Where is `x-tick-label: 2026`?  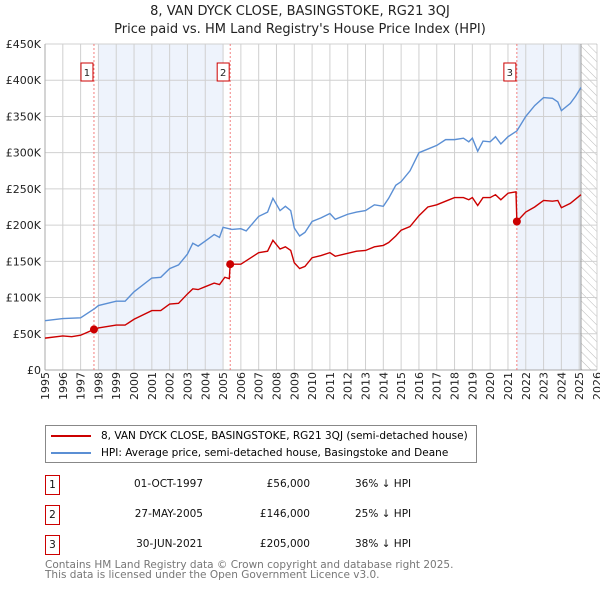 x-tick-label: 2026 is located at coordinates (595, 386).